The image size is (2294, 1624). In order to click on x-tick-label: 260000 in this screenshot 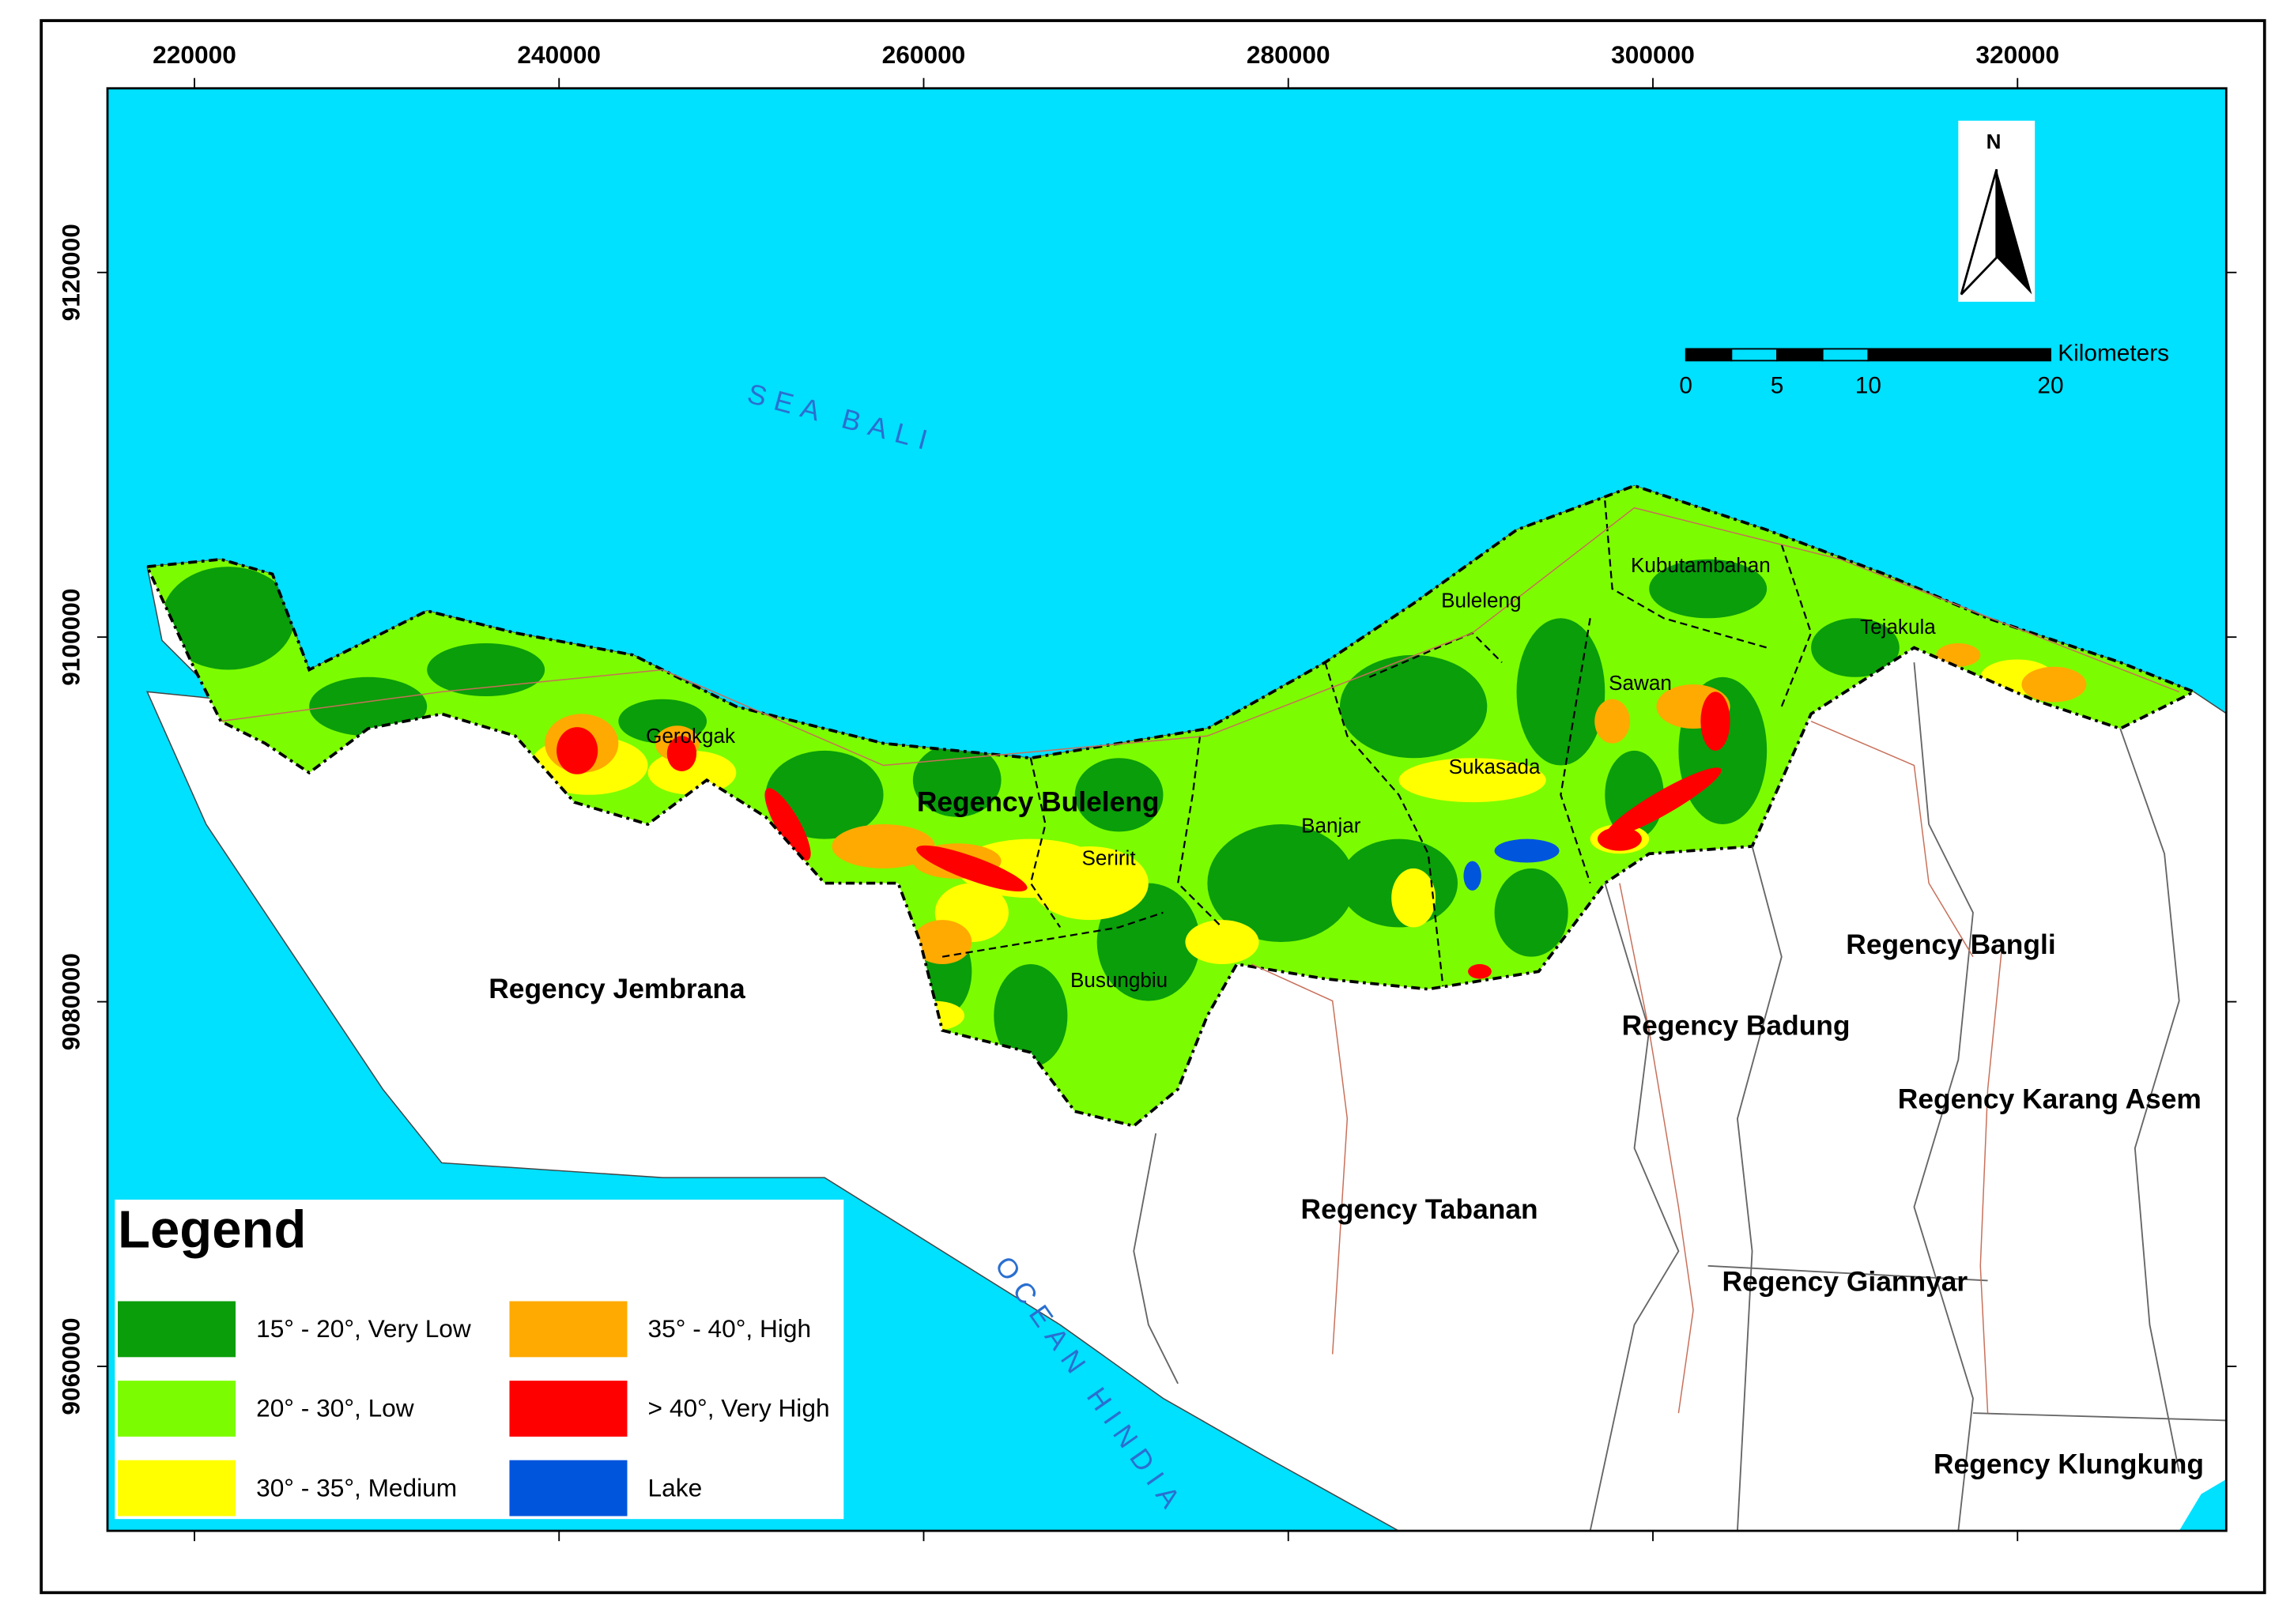, I will do `click(924, 55)`.